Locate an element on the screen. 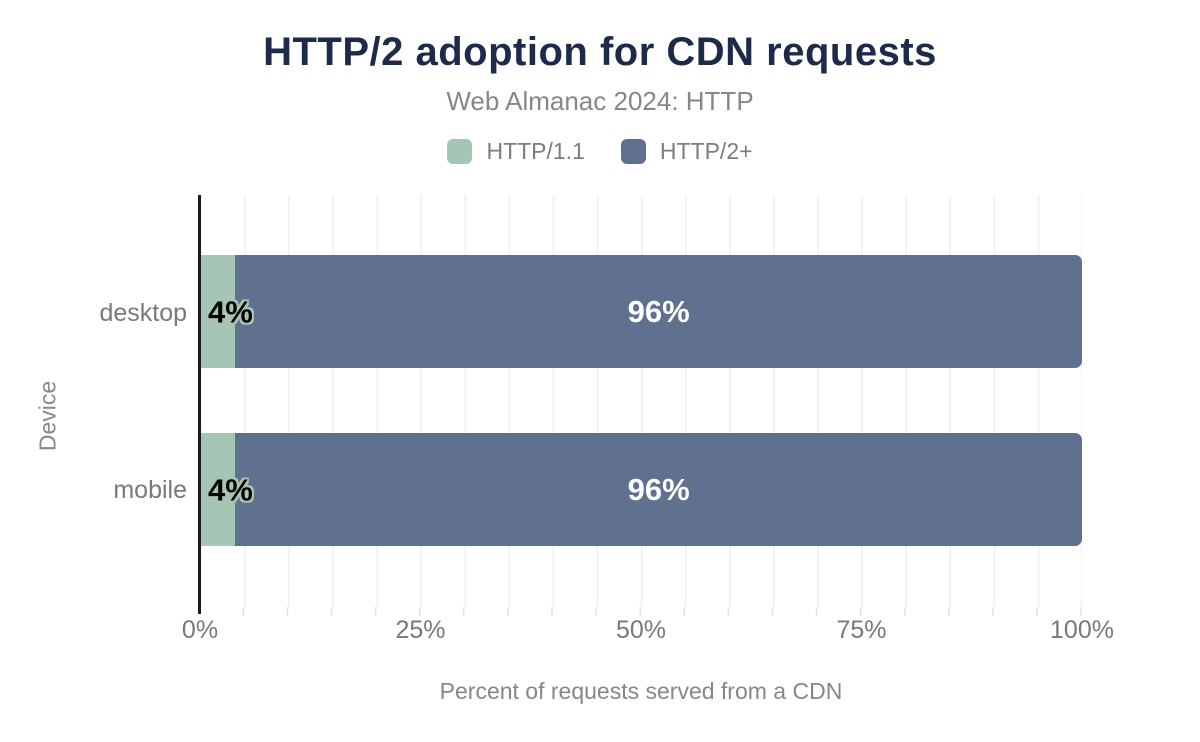  legend-item-http11: HTTP/1.1 is located at coordinates (516, 151).